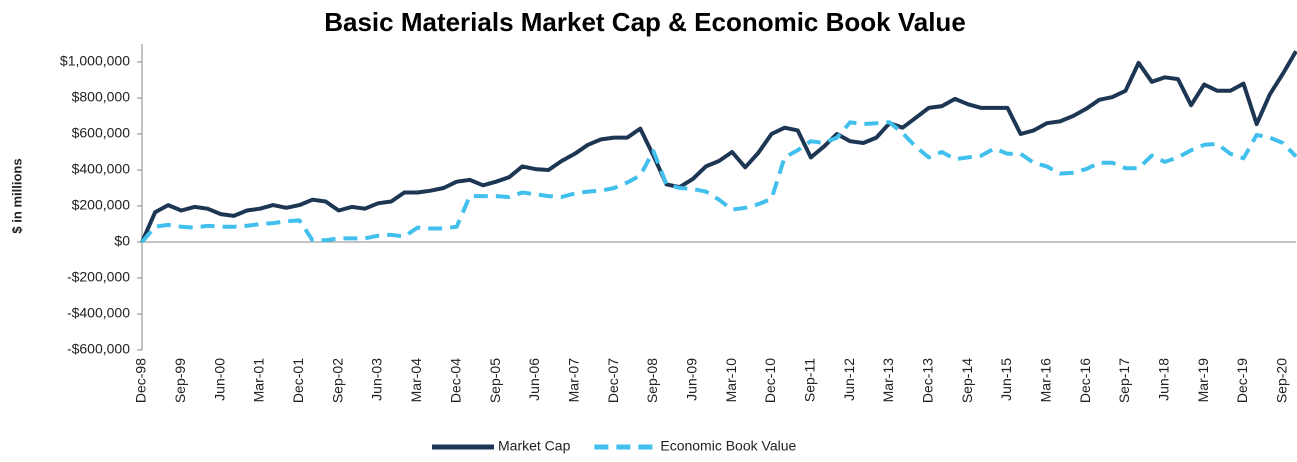  I want to click on x-tick-label: Jun-12, so click(849, 379).